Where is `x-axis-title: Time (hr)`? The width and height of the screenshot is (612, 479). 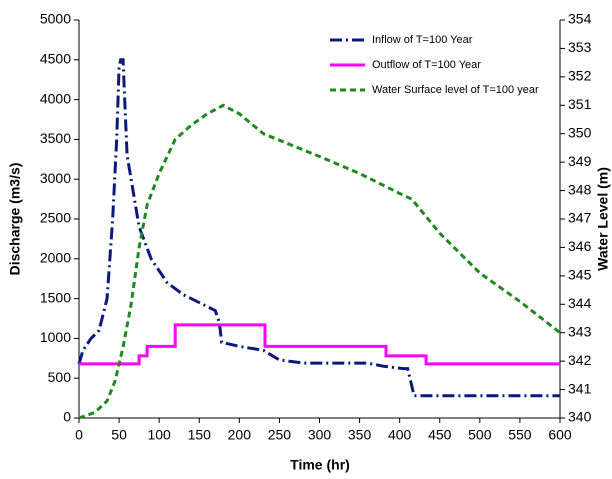
x-axis-title: Time (hr) is located at coordinates (320, 465).